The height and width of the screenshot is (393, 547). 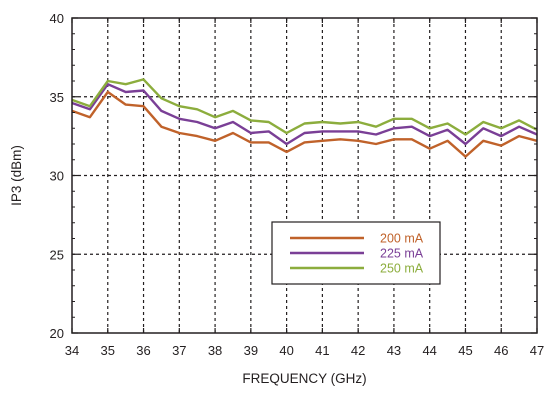 What do you see at coordinates (402, 239) in the screenshot?
I see `legend-label-200-ma: 200 mA` at bounding box center [402, 239].